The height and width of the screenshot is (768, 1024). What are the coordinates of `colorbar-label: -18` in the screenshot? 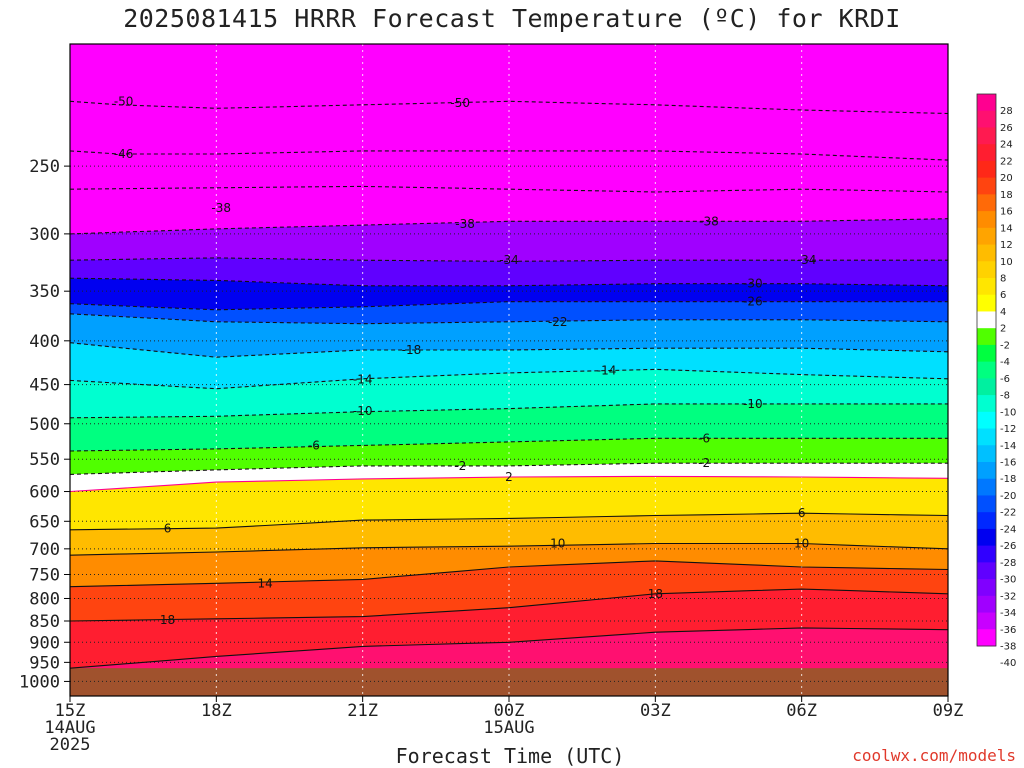 It's located at (1008, 479).